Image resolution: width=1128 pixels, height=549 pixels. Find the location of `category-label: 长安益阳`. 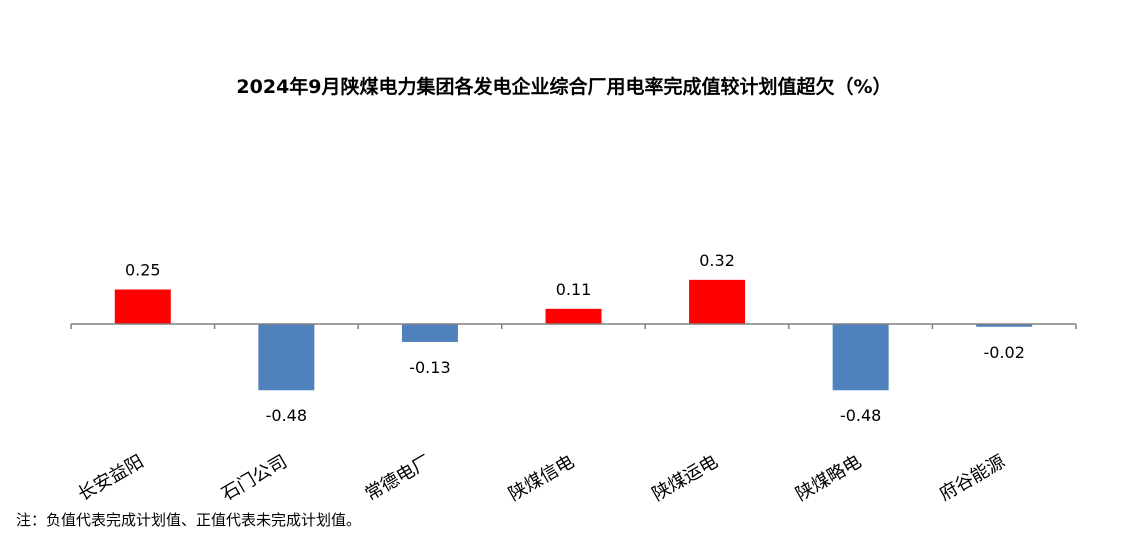

category-label: 长安益阳 is located at coordinates (110, 478).